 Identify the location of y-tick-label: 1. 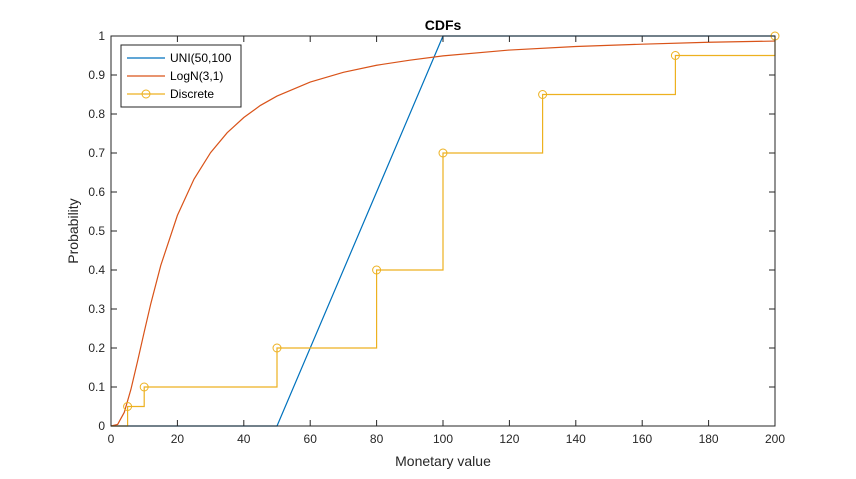
(101, 36).